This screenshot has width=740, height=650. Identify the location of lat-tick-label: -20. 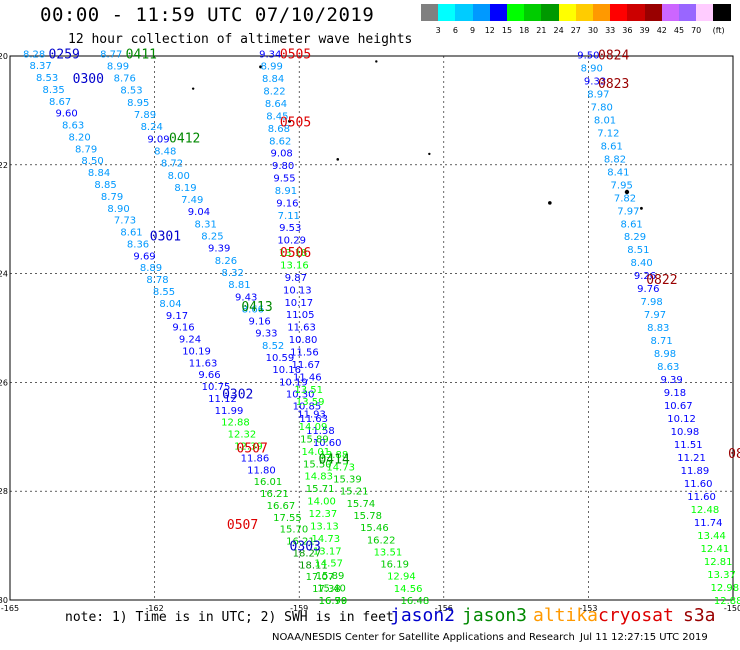
(4, 56).